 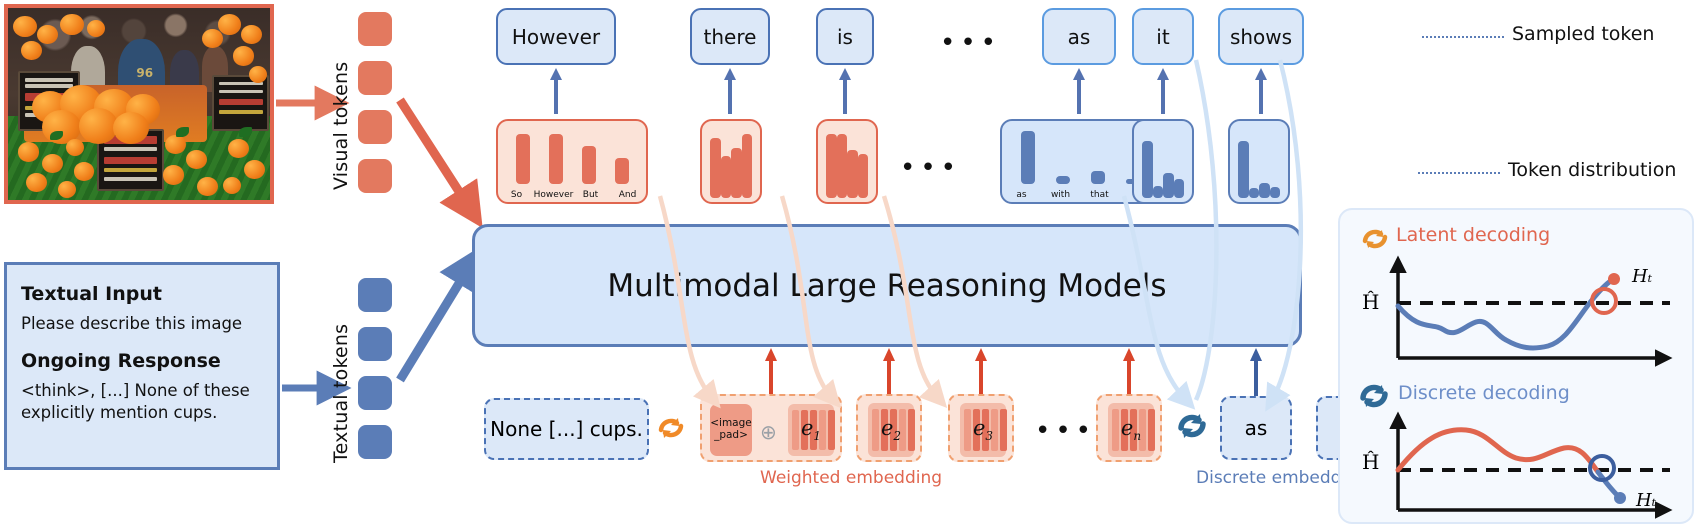 What do you see at coordinates (378, 104) in the screenshot?
I see `visual-token-chips` at bounding box center [378, 104].